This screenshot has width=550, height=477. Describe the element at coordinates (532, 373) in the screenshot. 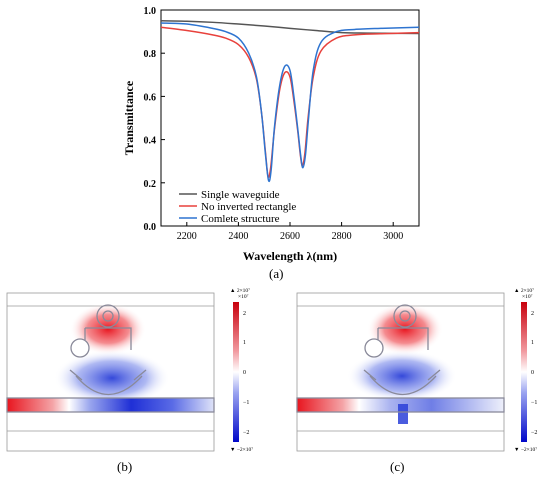

I see `colorbar-c-tick: 0` at that location.